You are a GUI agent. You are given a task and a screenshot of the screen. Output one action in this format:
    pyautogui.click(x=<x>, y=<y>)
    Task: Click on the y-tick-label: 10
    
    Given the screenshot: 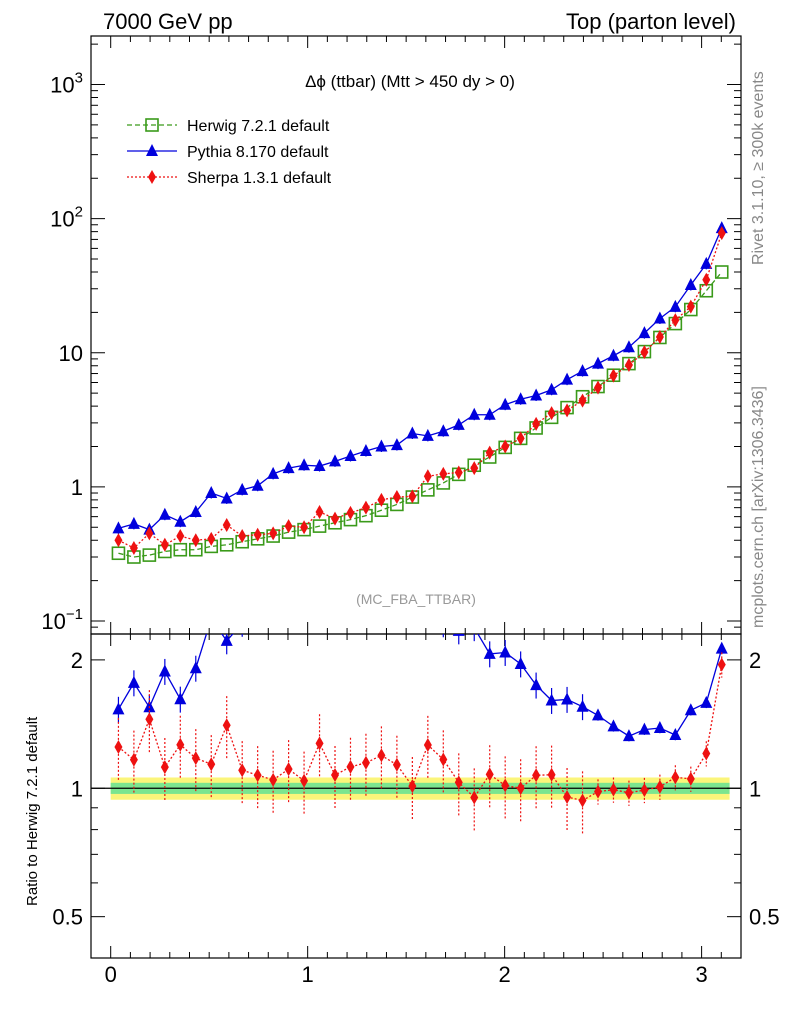 What is the action you would take?
    pyautogui.click(x=71, y=353)
    